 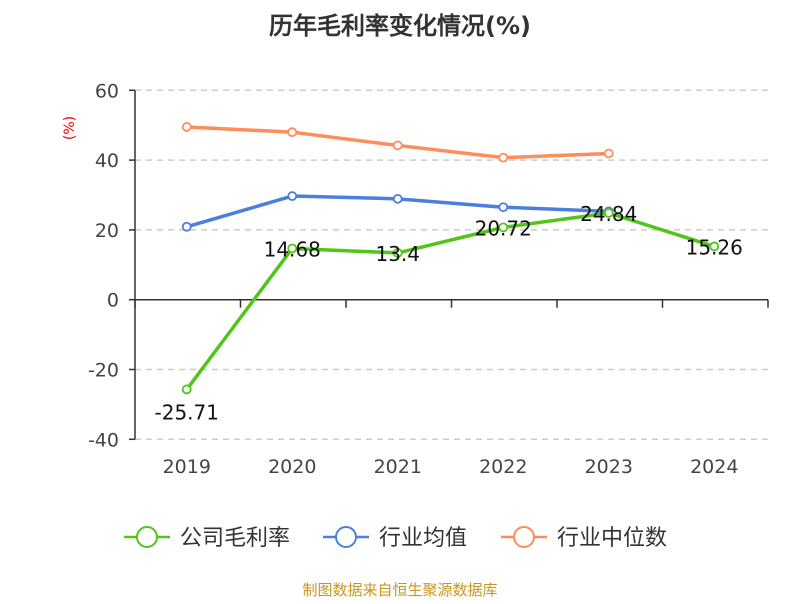 I want to click on y-tick-label: 0, so click(x=113, y=301).